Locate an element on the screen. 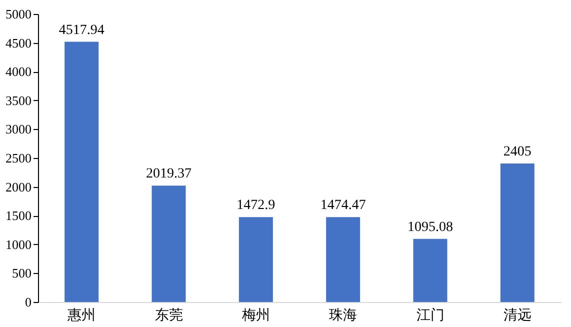 The image size is (571, 327). data-label: 1474.47 is located at coordinates (343, 206).